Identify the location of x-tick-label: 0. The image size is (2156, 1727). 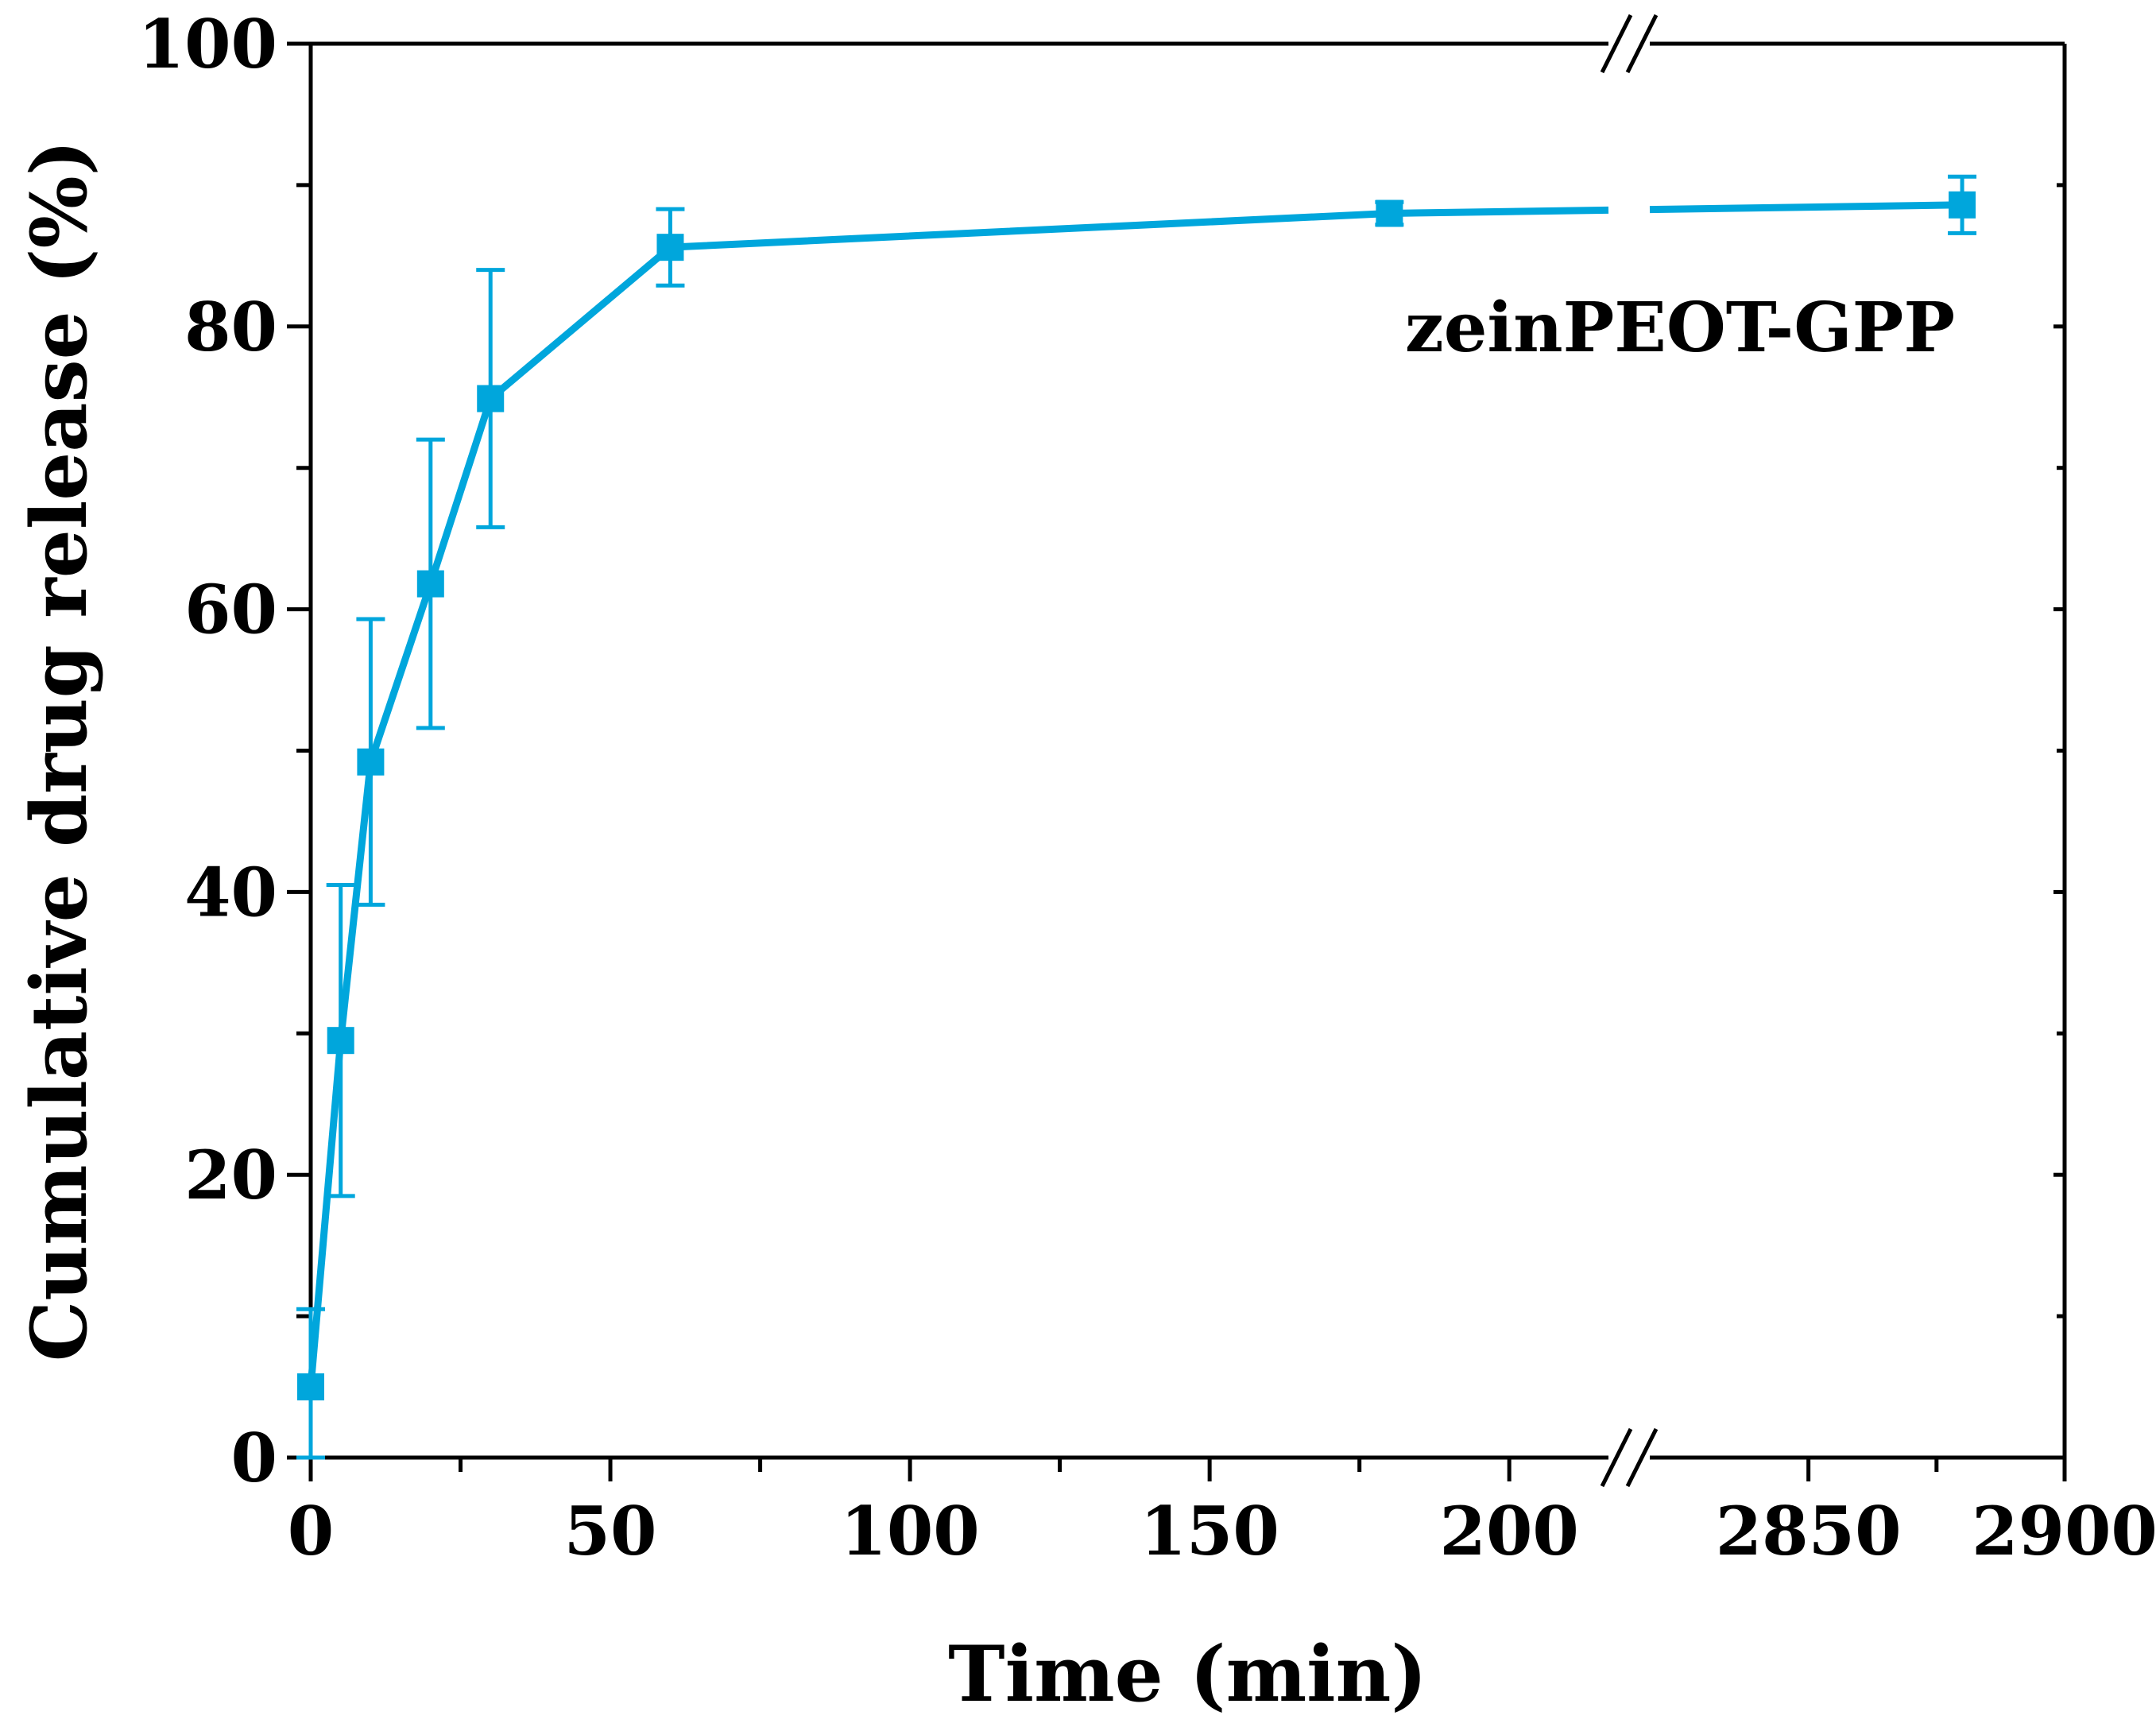
(311, 1531).